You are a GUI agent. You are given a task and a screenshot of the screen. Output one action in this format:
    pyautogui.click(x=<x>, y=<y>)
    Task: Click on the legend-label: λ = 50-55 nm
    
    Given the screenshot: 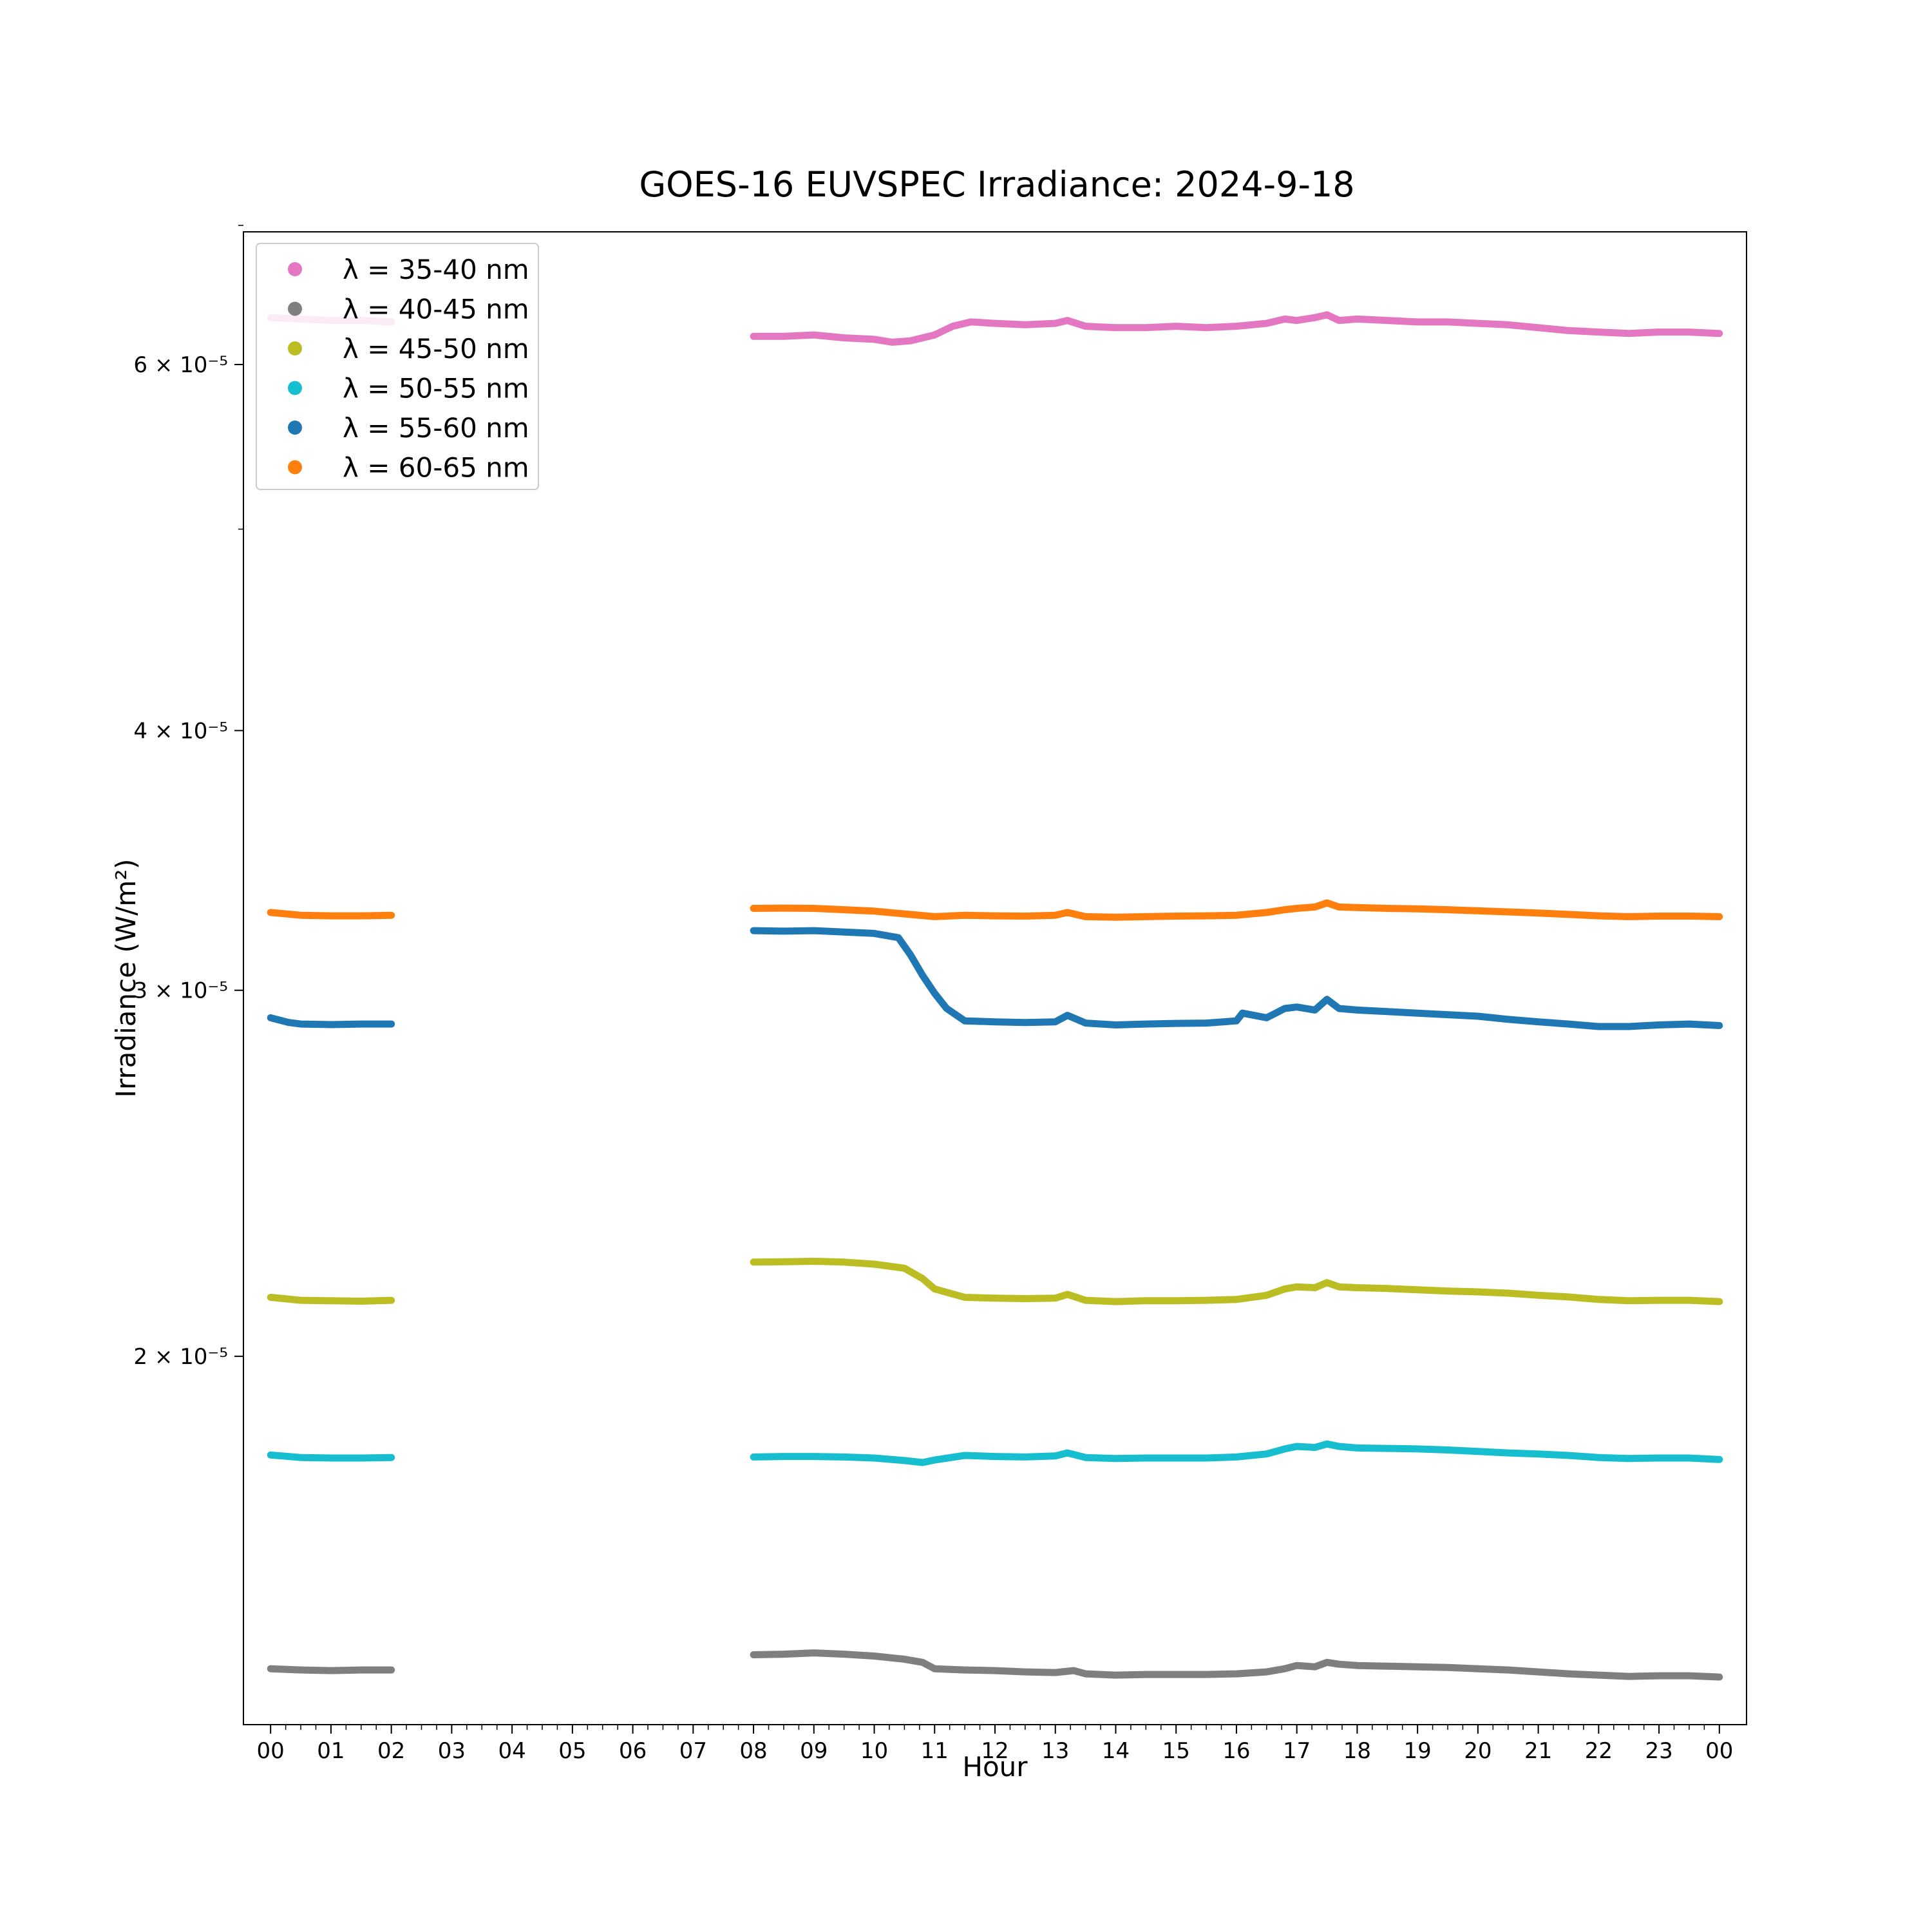 What is the action you would take?
    pyautogui.click(x=436, y=388)
    